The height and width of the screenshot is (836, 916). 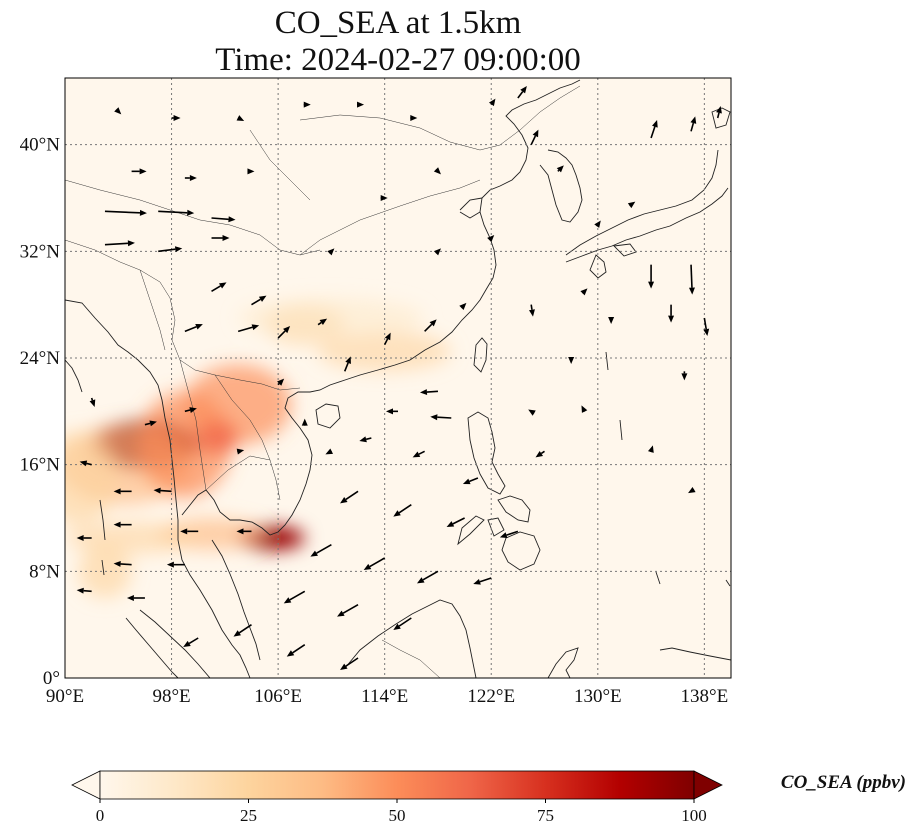 I want to click on map-title-line1: CO_SEA at 1.5km, so click(x=398, y=23).